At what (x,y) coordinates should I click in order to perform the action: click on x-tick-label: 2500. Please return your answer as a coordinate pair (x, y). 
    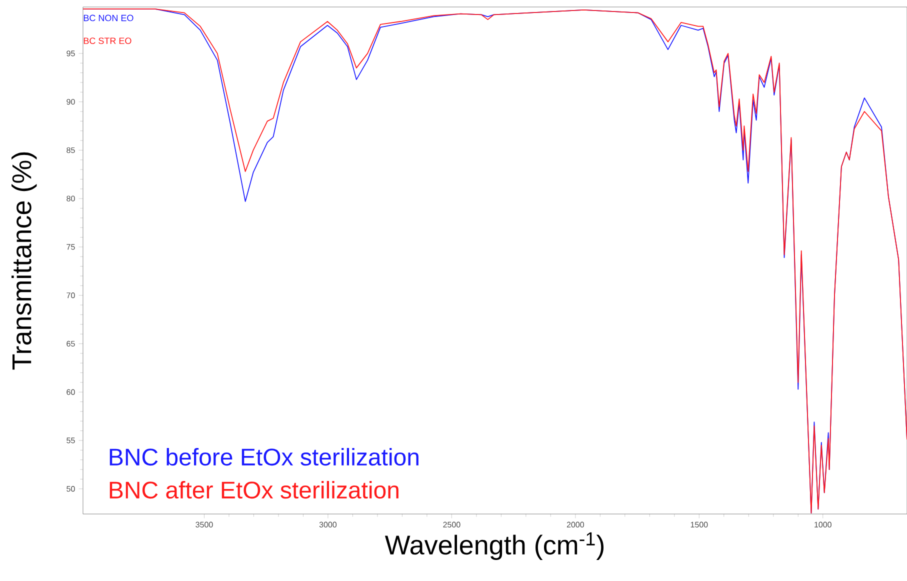
    Looking at the image, I should click on (451, 525).